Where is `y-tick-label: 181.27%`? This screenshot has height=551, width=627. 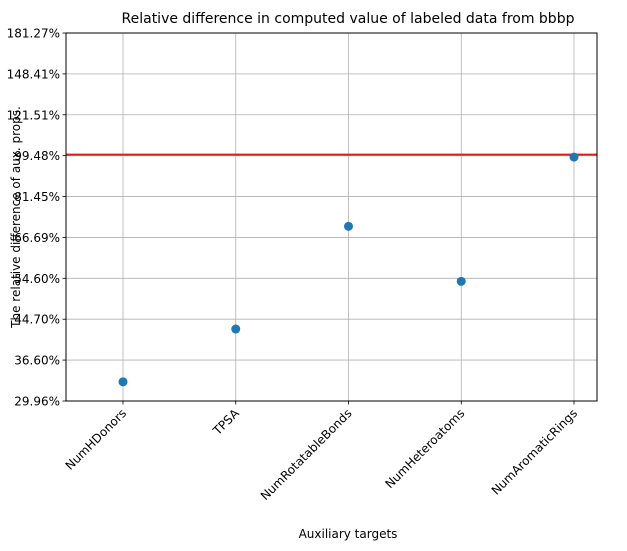
y-tick-label: 181.27% is located at coordinates (33, 34).